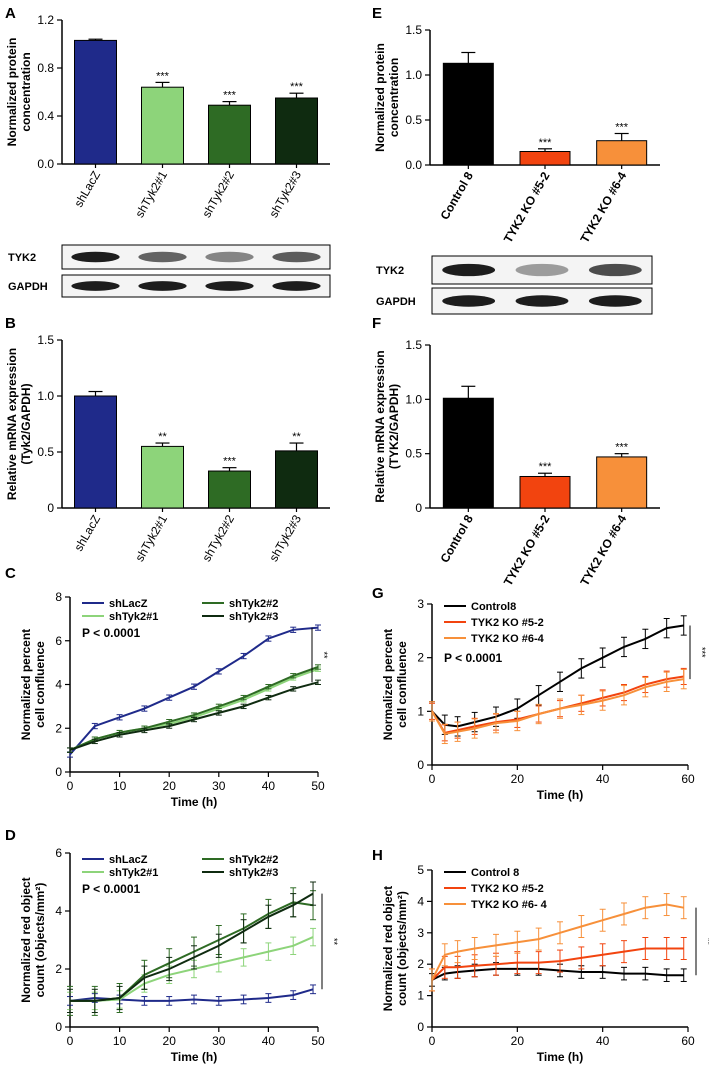  Describe the element at coordinates (87, 189) in the screenshot. I see `x-tick-label-shlacz: shLacZ` at that location.